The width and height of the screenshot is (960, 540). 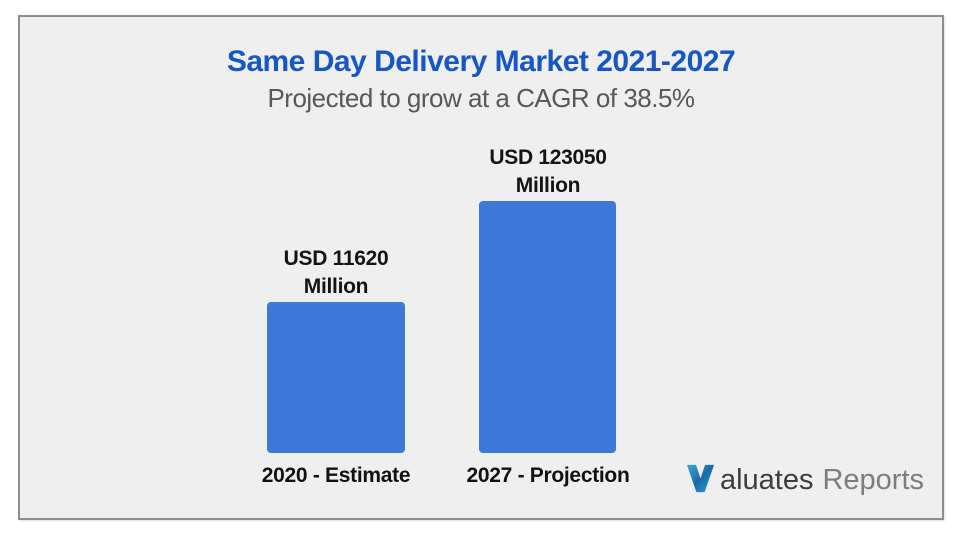 What do you see at coordinates (700, 478) in the screenshot?
I see `valuates-v-icon` at bounding box center [700, 478].